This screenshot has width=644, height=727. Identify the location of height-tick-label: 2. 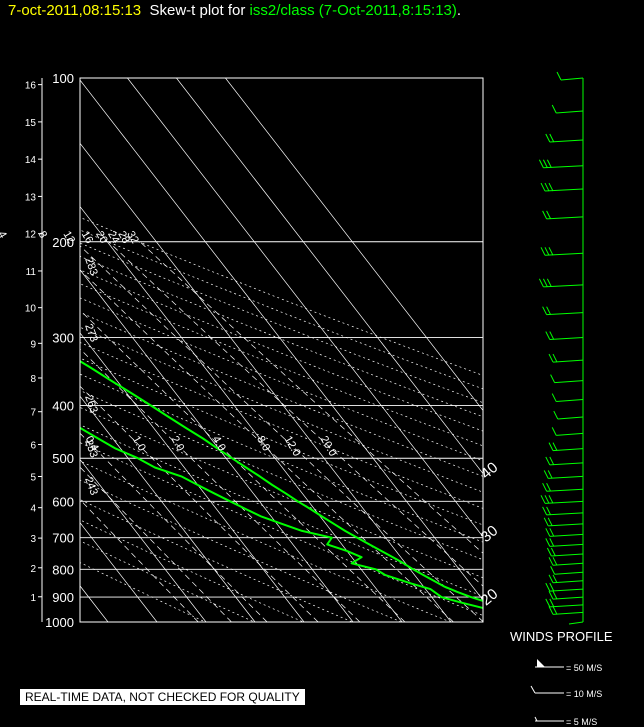
(33, 569).